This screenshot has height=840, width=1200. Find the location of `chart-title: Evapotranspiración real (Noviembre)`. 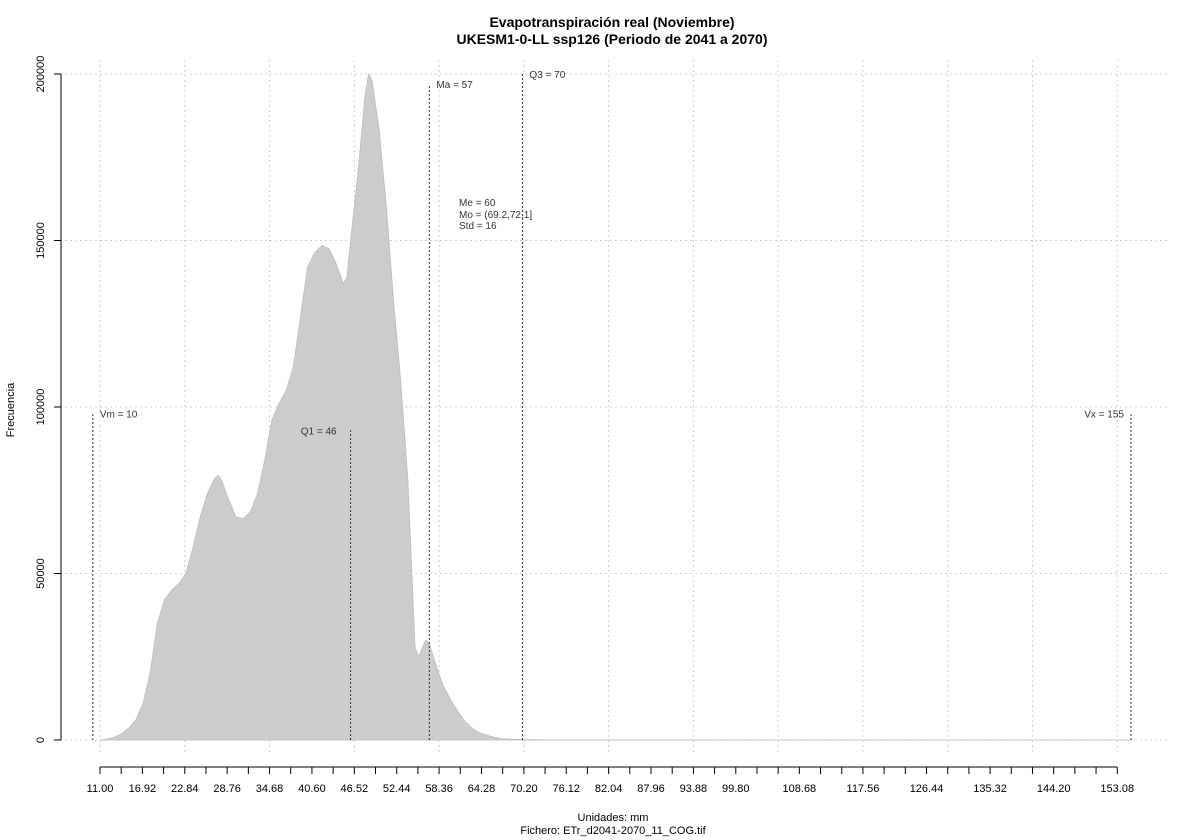

chart-title: Evapotranspiración real (Noviembre) is located at coordinates (611, 22).